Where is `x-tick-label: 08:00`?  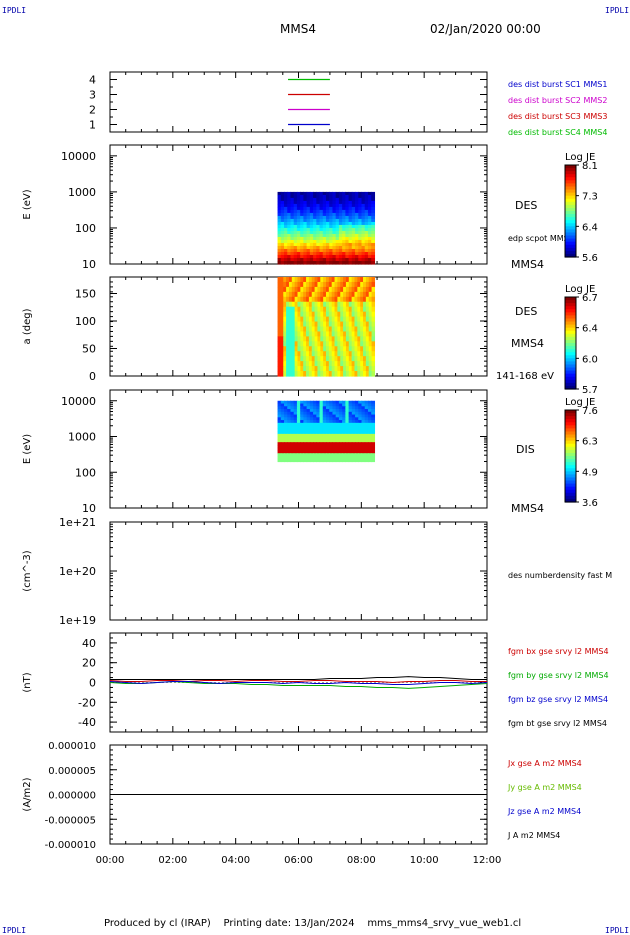 x-tick-label: 08:00 is located at coordinates (361, 860).